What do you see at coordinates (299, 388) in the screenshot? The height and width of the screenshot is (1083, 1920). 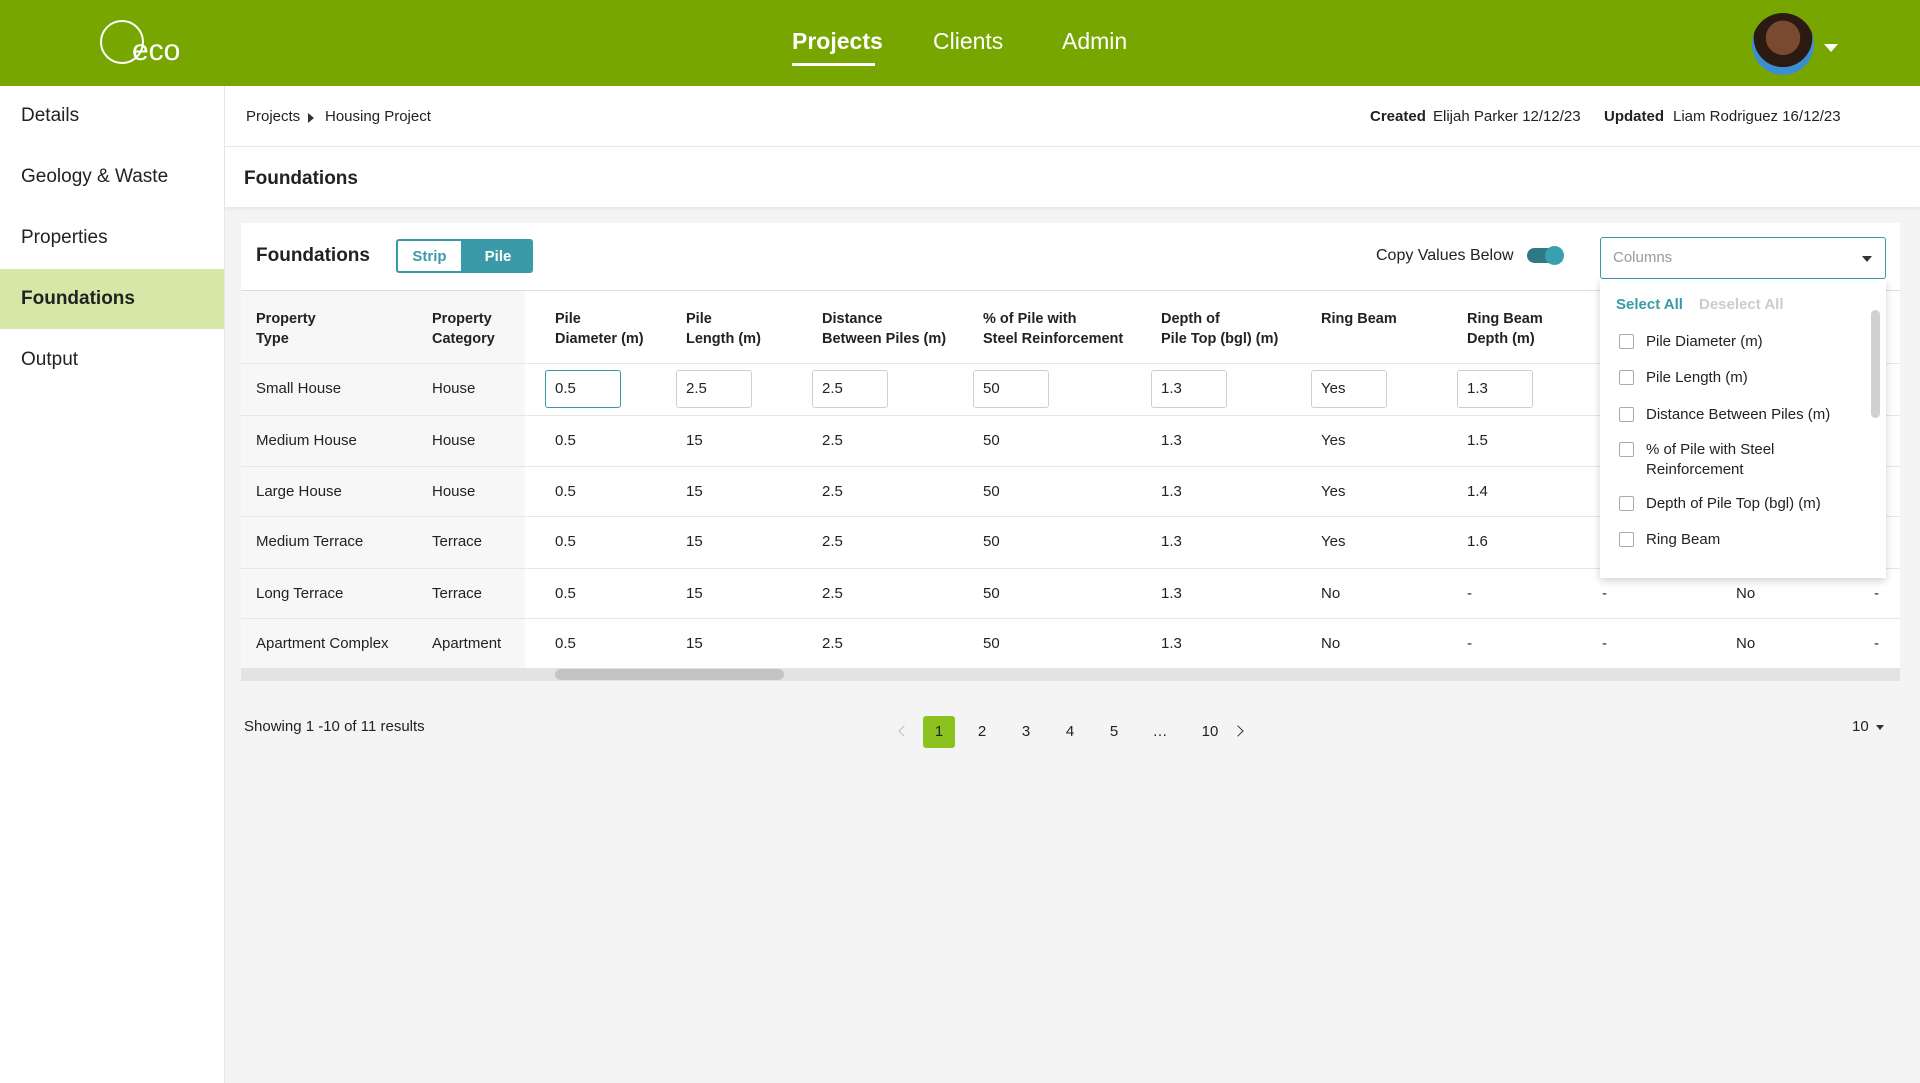 I see `table-cell: Small House` at bounding box center [299, 388].